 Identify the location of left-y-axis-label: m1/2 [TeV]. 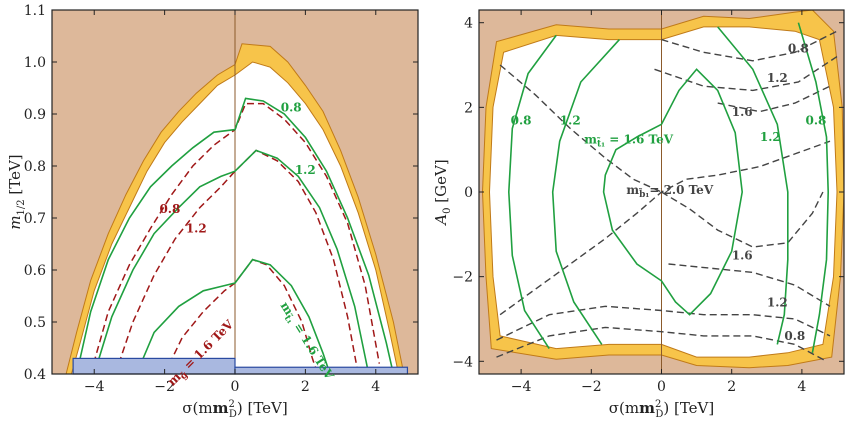
(16, 191).